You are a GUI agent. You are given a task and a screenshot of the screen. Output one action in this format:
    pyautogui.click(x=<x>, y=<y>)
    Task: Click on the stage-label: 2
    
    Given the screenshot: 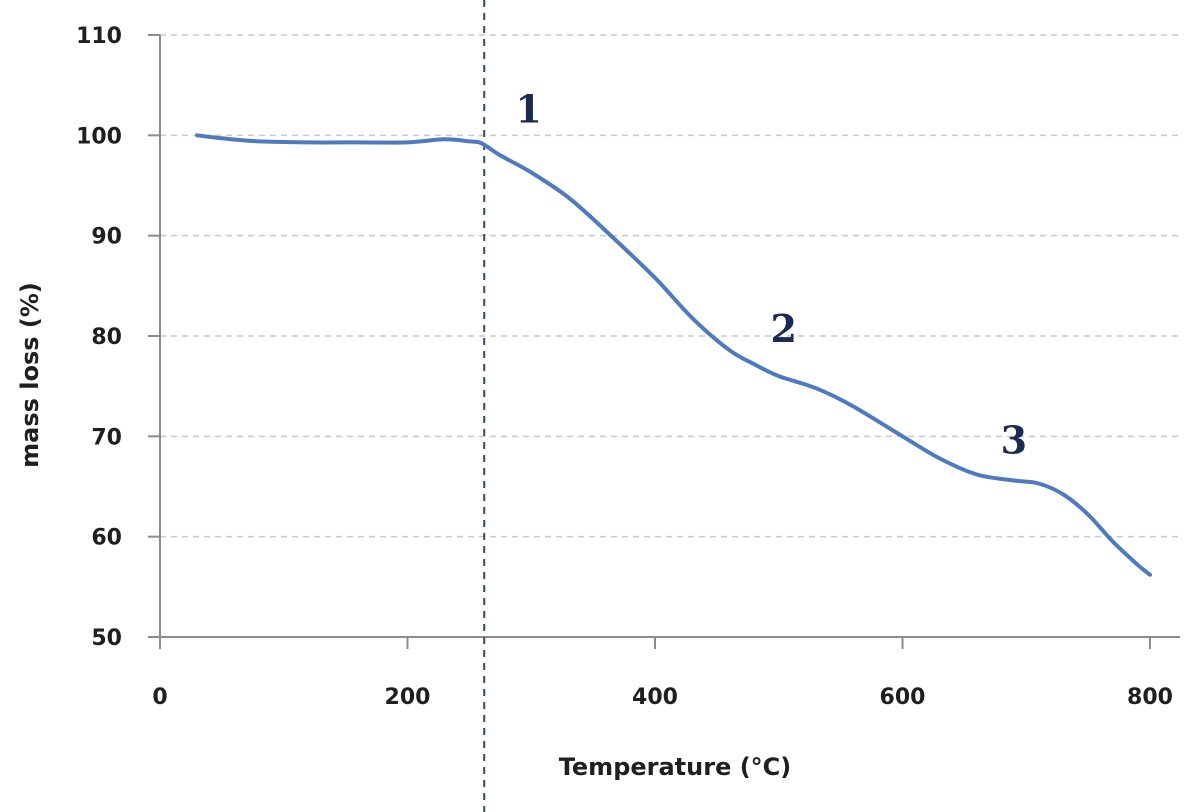 What is the action you would take?
    pyautogui.click(x=783, y=328)
    